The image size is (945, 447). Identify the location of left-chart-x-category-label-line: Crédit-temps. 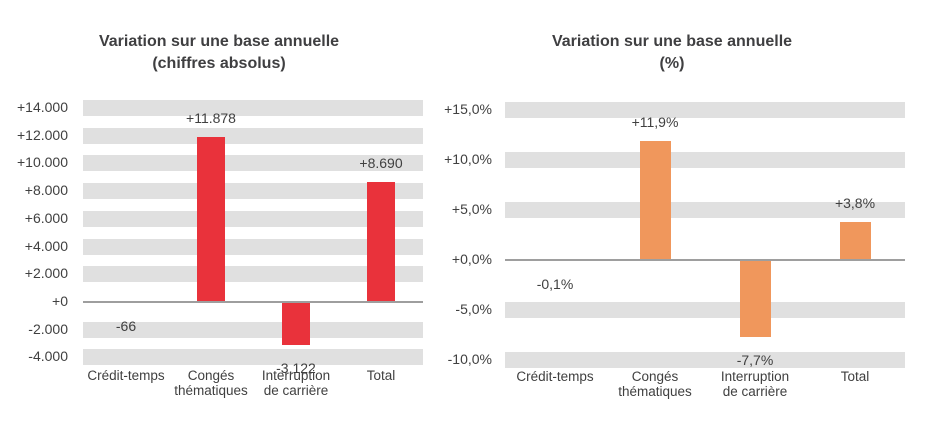
(126, 375).